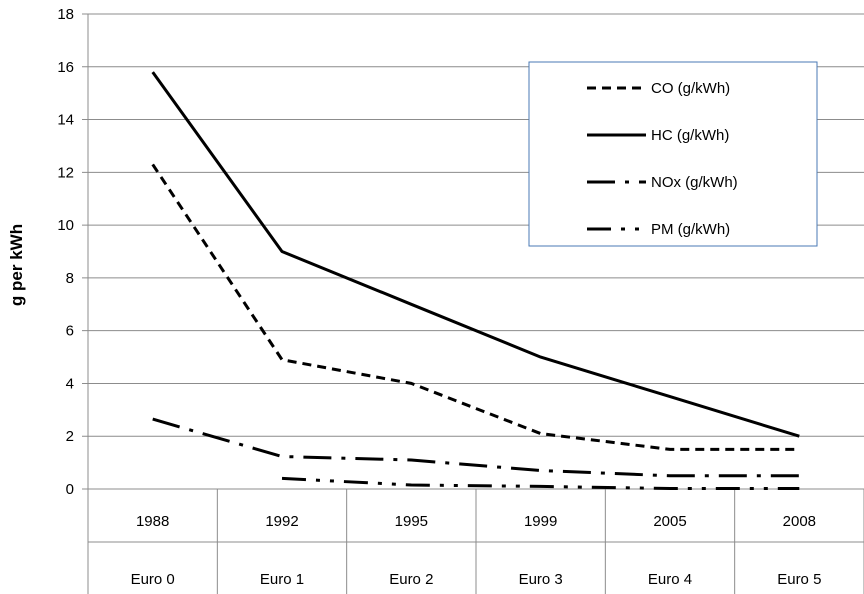 The width and height of the screenshot is (864, 594). What do you see at coordinates (541, 579) in the screenshot?
I see `x-tick-label-euro: Euro 3` at bounding box center [541, 579].